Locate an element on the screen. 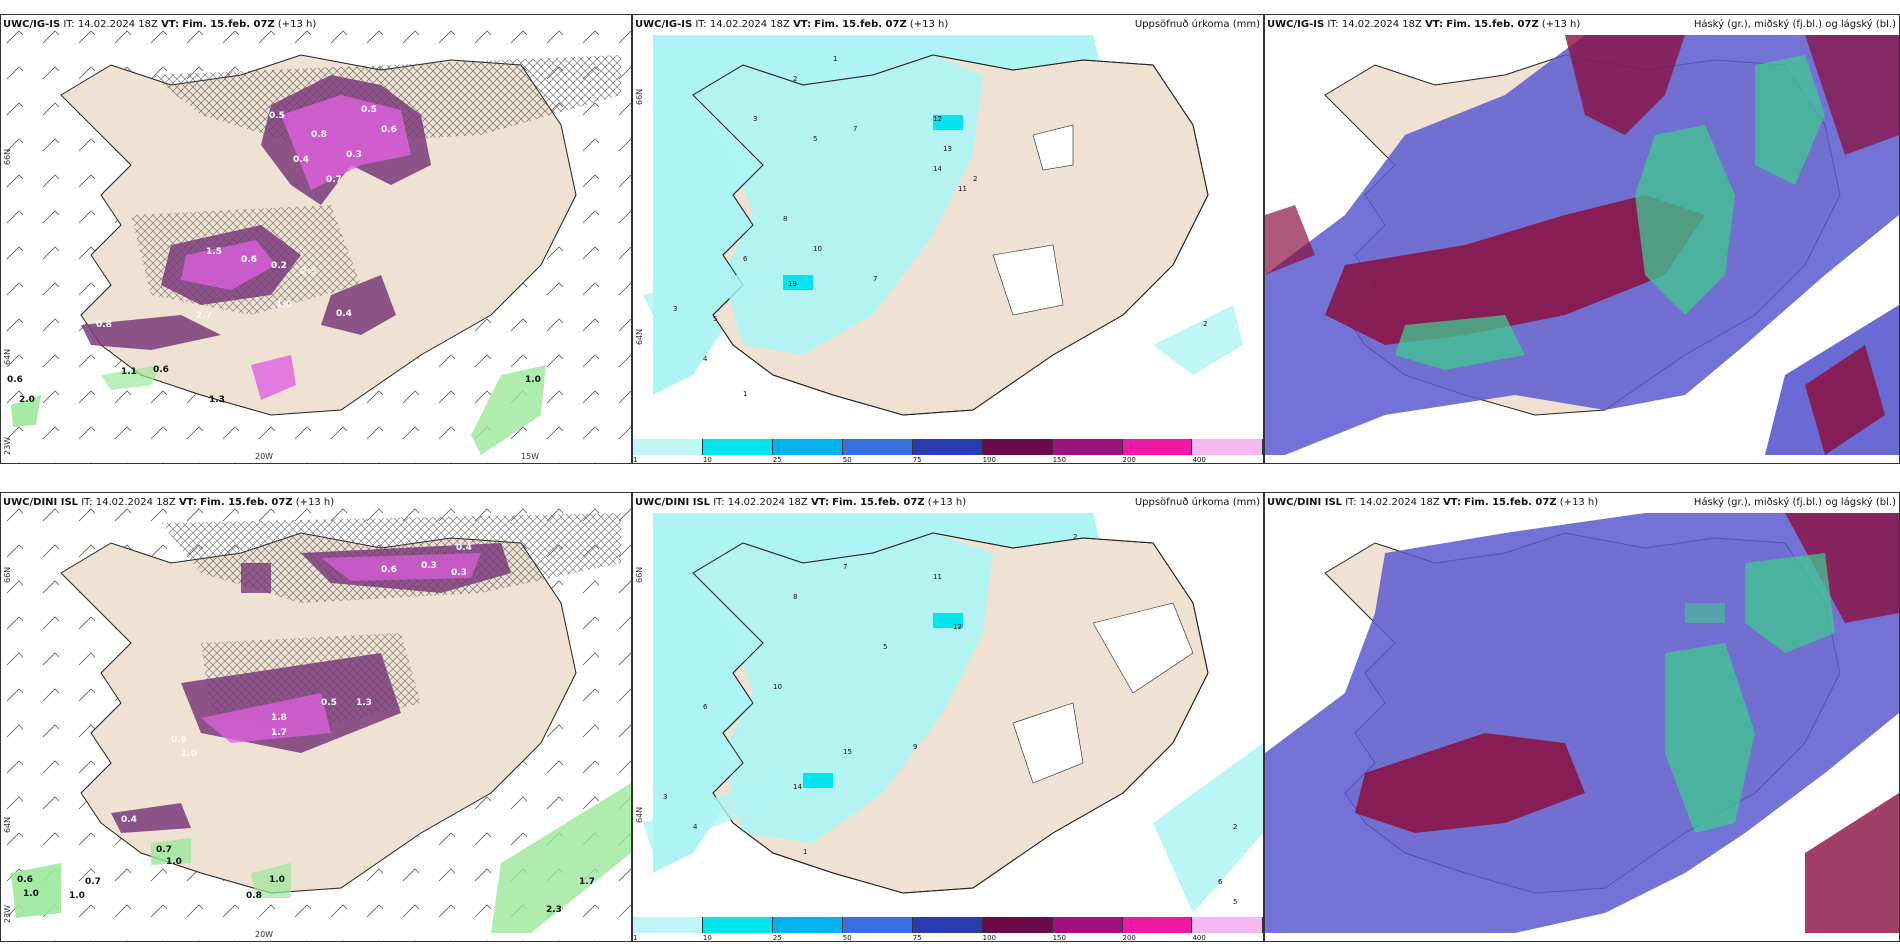 The width and height of the screenshot is (1900, 950). precip-value: 11 is located at coordinates (937, 577).